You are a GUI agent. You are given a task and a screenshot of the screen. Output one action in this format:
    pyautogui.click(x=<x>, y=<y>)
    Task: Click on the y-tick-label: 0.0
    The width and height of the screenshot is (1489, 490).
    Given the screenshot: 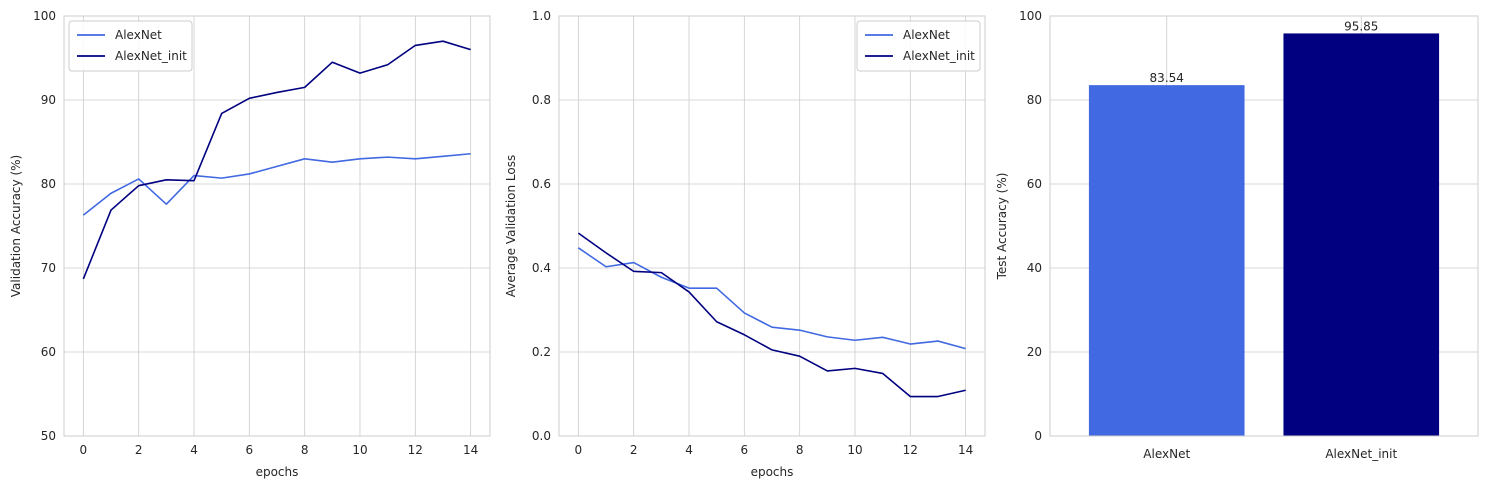 What is the action you would take?
    pyautogui.click(x=541, y=436)
    